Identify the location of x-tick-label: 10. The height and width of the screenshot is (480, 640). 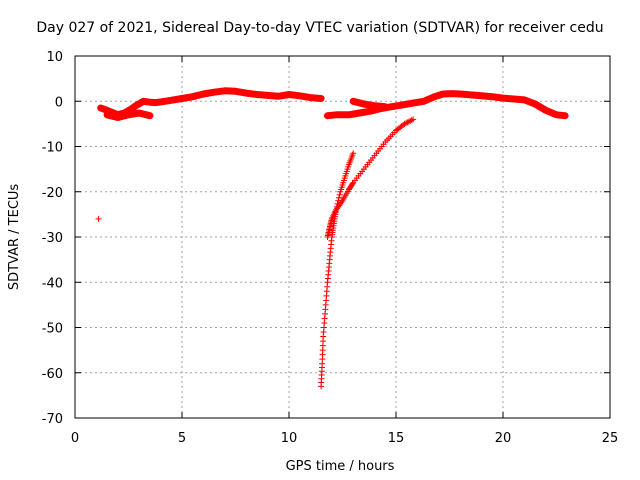
(289, 438).